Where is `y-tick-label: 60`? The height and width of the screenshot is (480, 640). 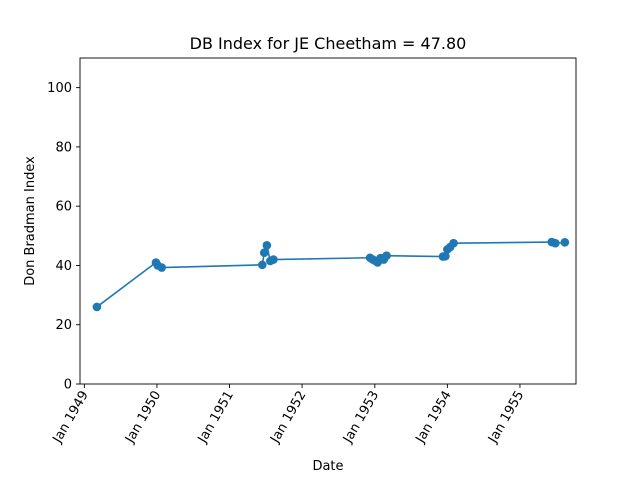 y-tick-label: 60 is located at coordinates (63, 207).